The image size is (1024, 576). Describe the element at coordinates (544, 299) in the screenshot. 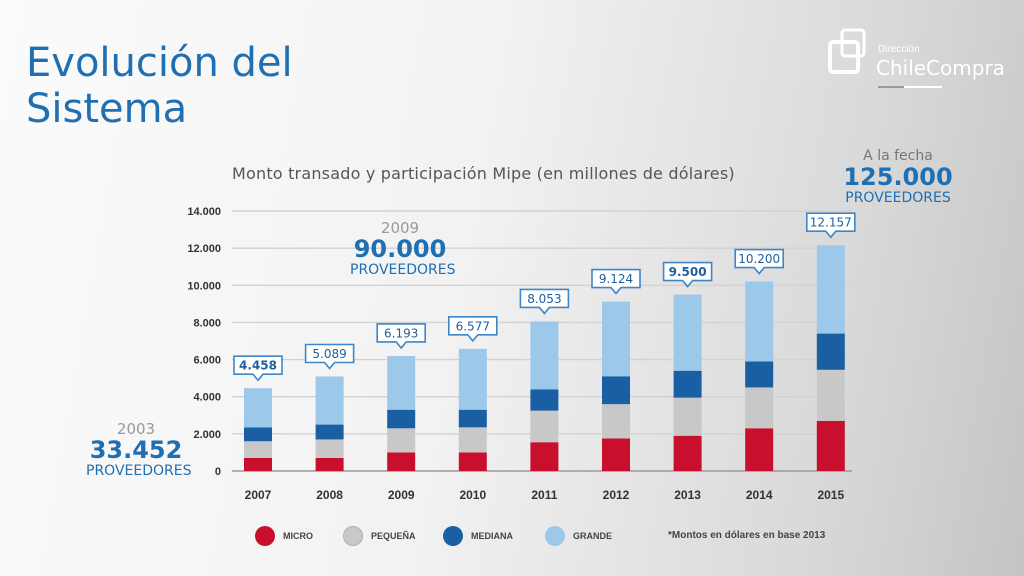

I see `total-label-2011: 8.053` at that location.